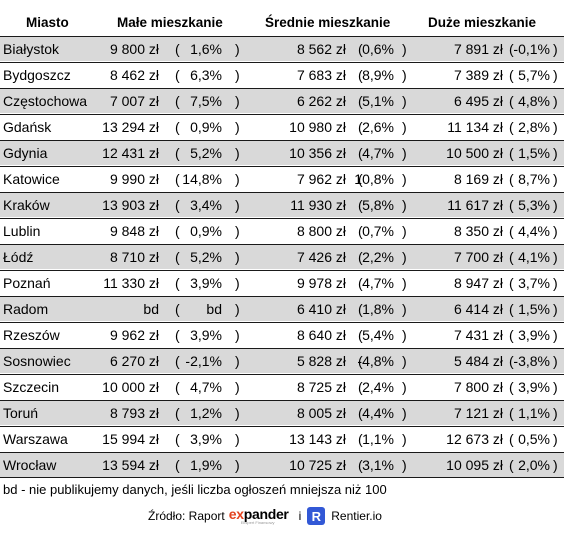 Image resolution: width=564 pixels, height=534 pixels. Describe the element at coordinates (534, 231) in the screenshot. I see `cell-large-change: 4,4%` at that location.